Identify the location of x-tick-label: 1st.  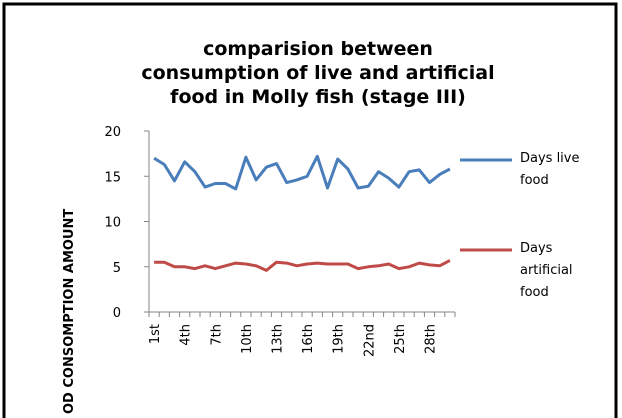
(155, 334).